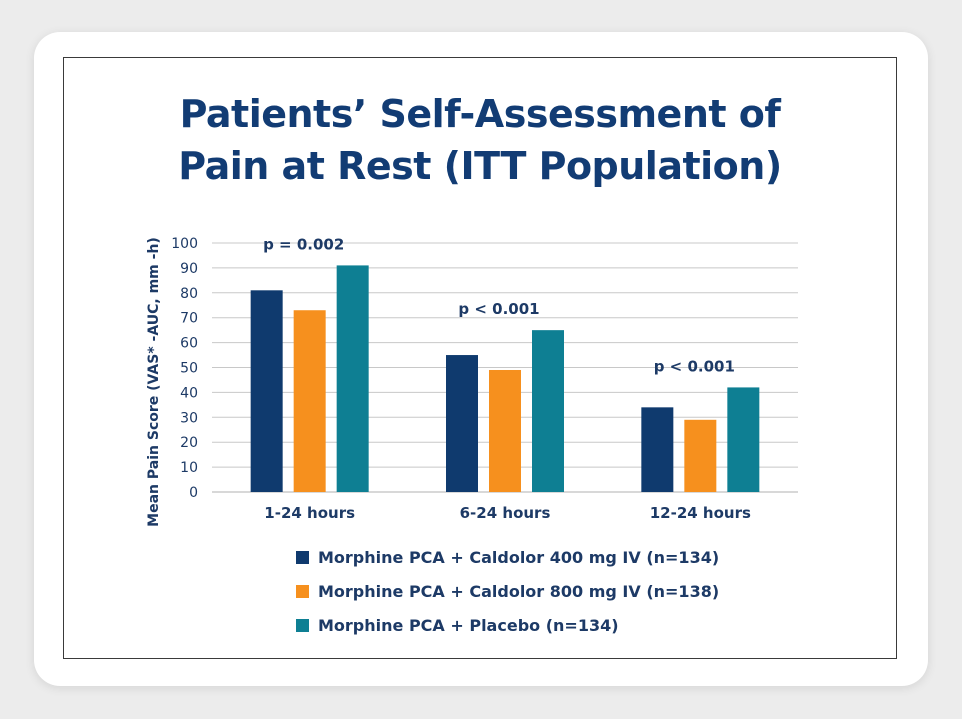 The image size is (962, 719). What do you see at coordinates (505, 513) in the screenshot?
I see `x-tick-label: 6-24 hours` at bounding box center [505, 513].